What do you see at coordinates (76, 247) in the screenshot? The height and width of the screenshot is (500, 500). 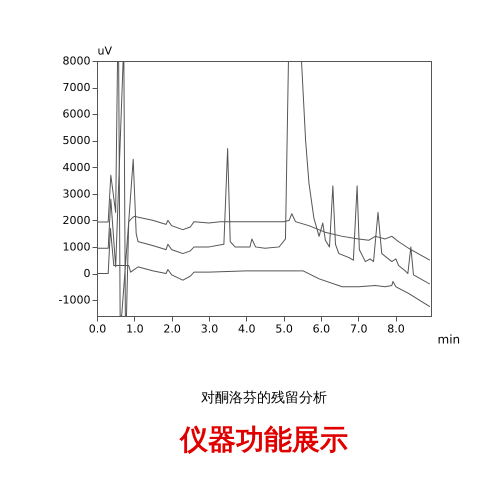 I see `y-tick-label: 1000` at bounding box center [76, 247].